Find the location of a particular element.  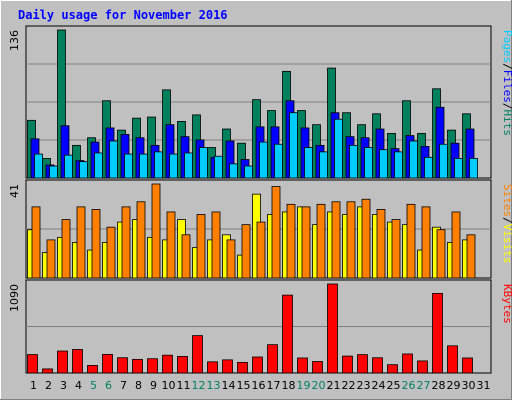

x-label-day-8: 8 is located at coordinates (138, 385).